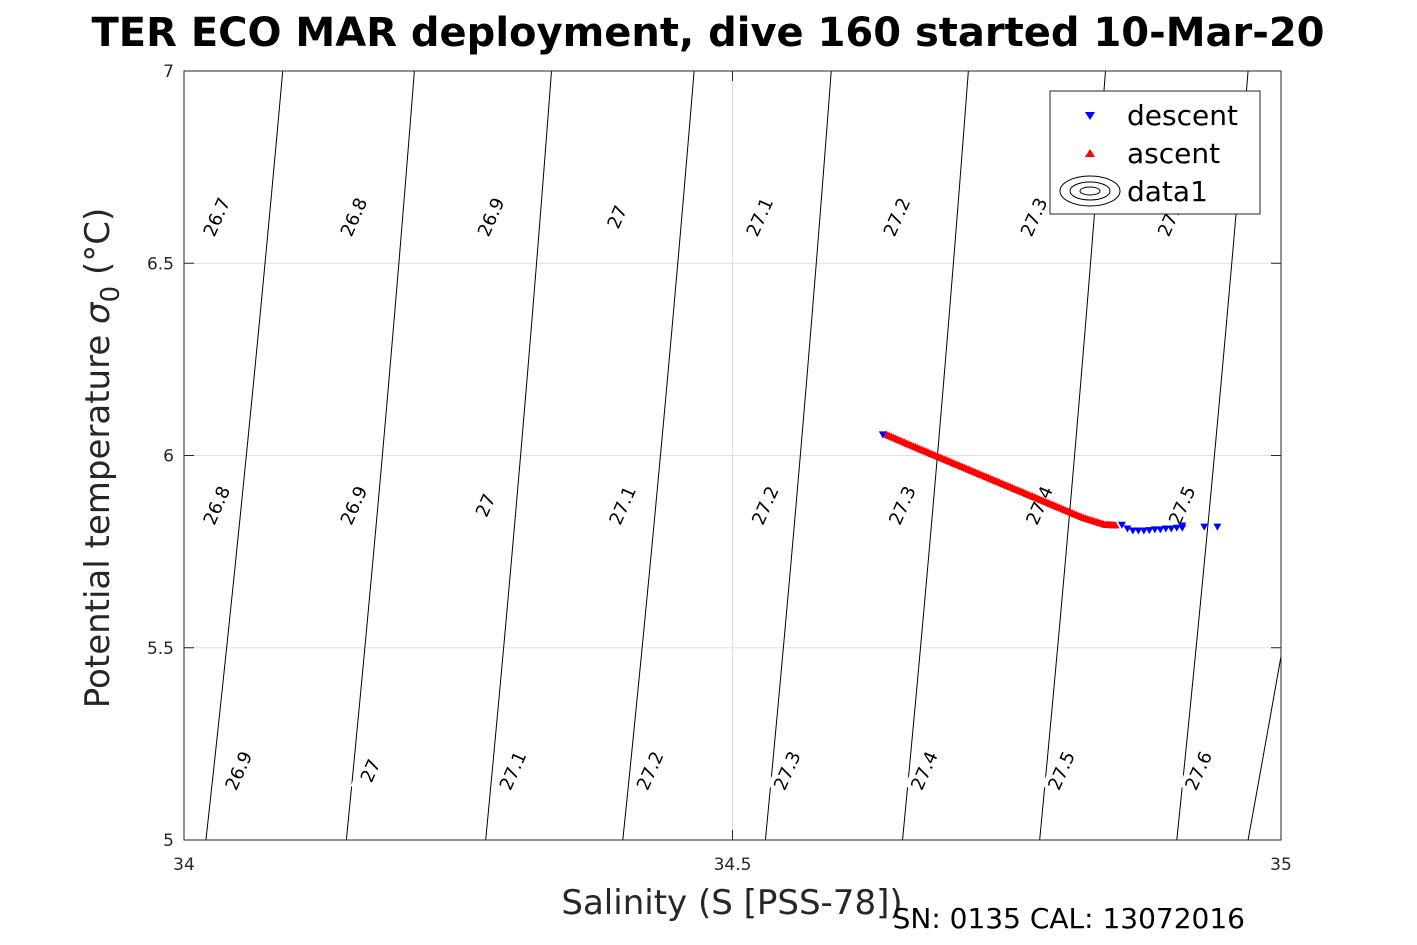 This screenshot has width=1417, height=945. I want to click on data-series, so click(1050, 482).